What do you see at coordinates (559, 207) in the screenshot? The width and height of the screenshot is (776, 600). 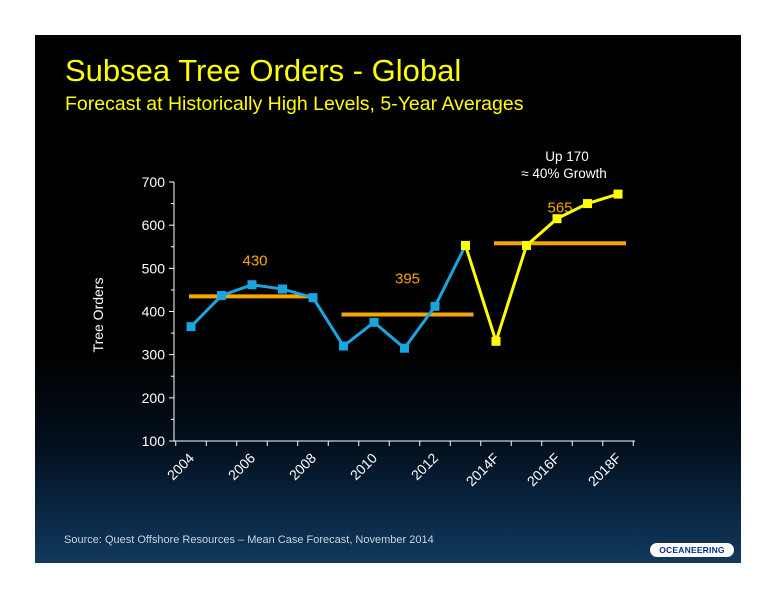 I see `average-label: 565` at bounding box center [559, 207].